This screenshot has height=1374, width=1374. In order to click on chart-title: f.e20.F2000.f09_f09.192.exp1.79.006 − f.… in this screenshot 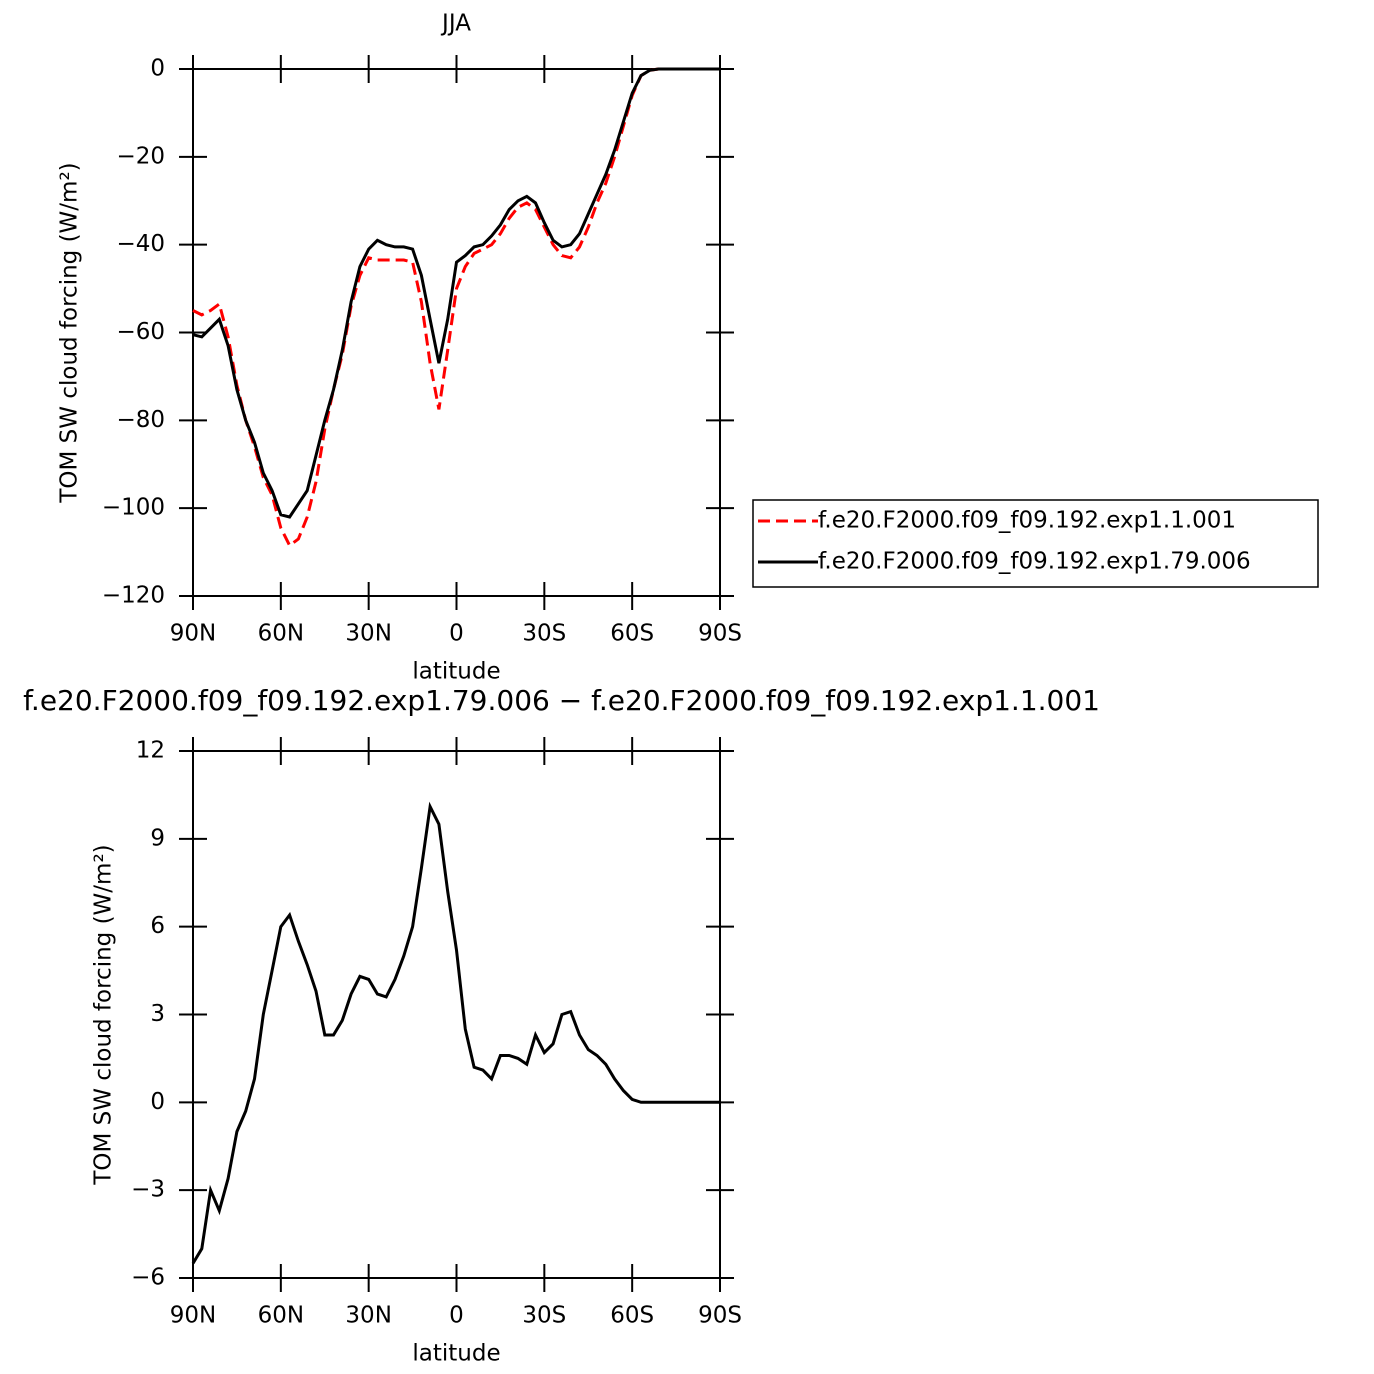, I will do `click(561, 700)`.